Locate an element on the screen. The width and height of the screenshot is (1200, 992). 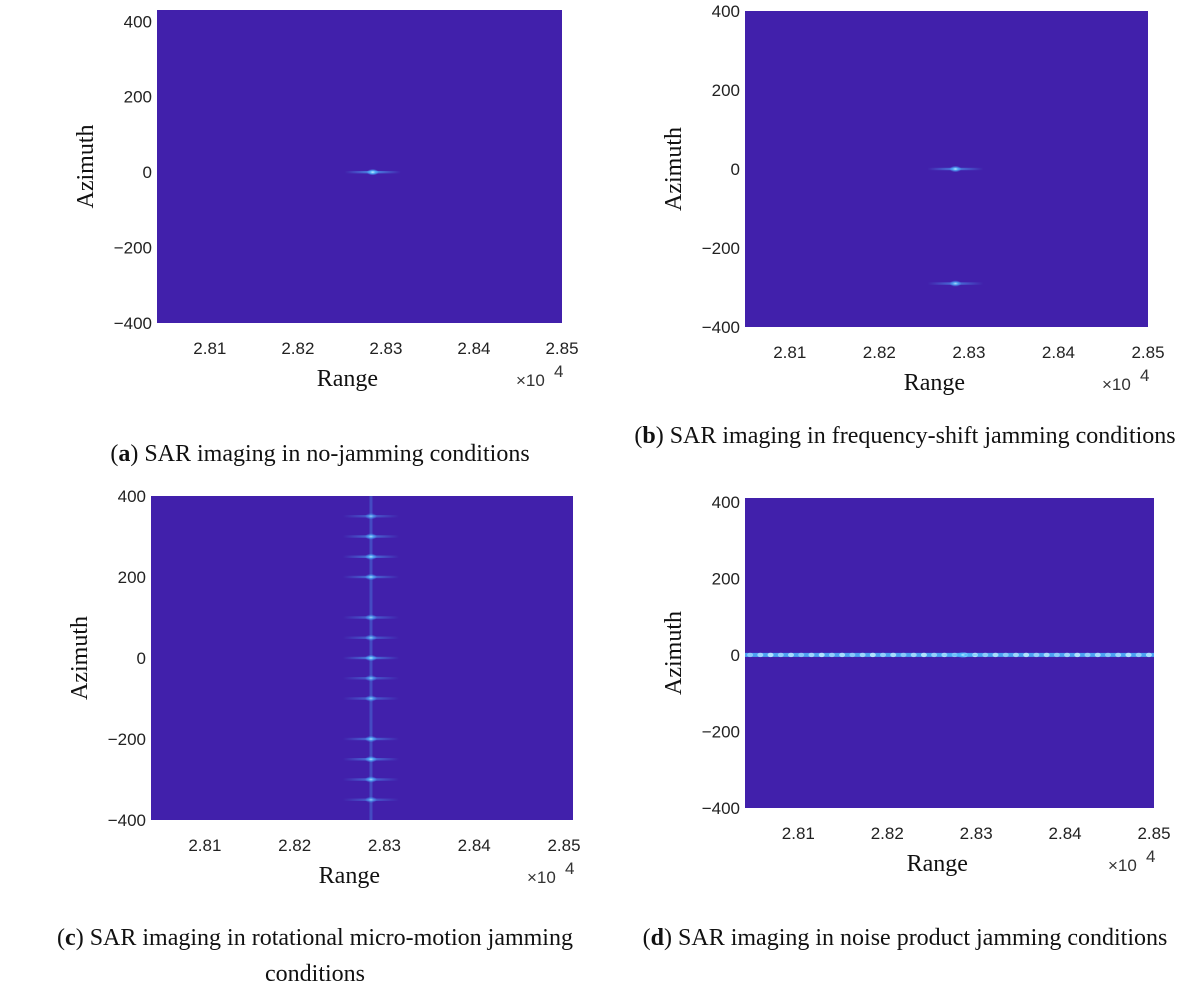
caption-d-letter: d is located at coordinates (657, 938).